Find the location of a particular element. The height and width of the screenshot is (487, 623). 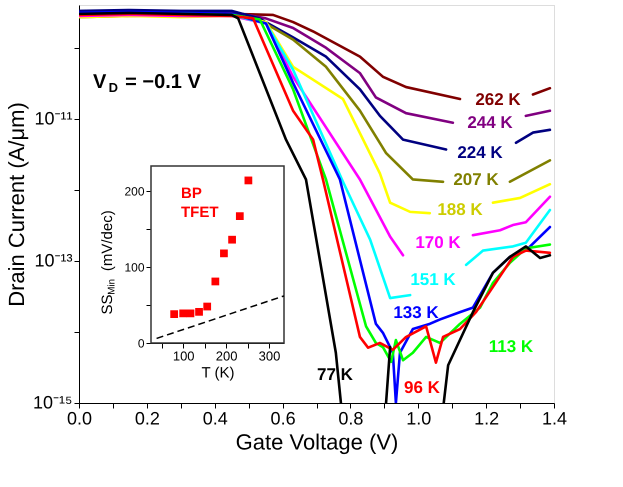

x-tick-label: 0.2 is located at coordinates (147, 418).